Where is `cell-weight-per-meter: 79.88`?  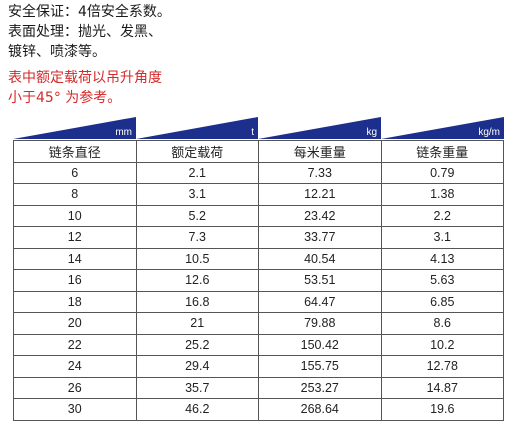 cell-weight-per-meter: 79.88 is located at coordinates (320, 323).